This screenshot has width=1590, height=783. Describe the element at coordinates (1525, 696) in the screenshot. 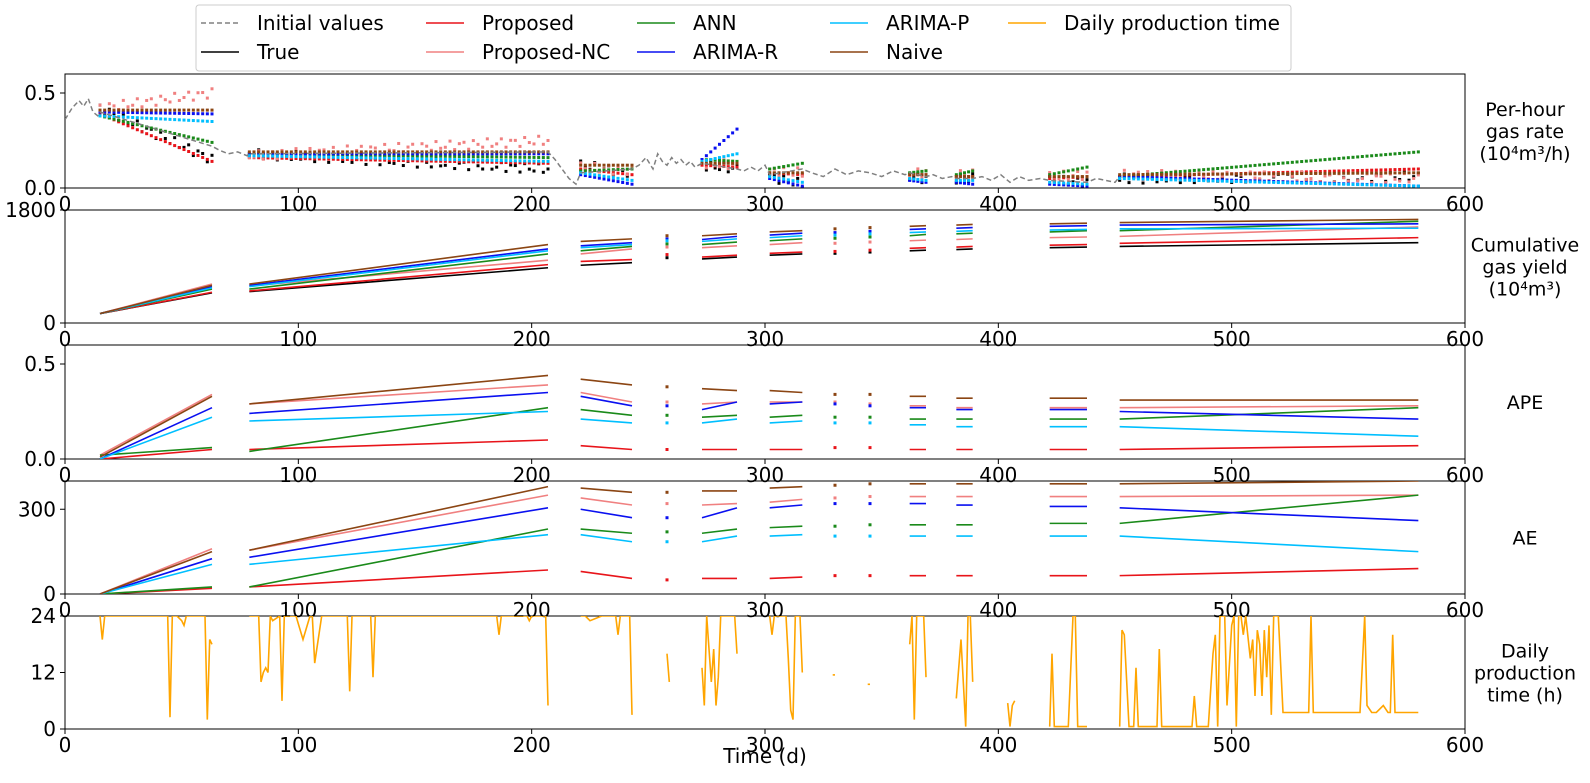

I see `panel-ylabel: time (h)` at that location.